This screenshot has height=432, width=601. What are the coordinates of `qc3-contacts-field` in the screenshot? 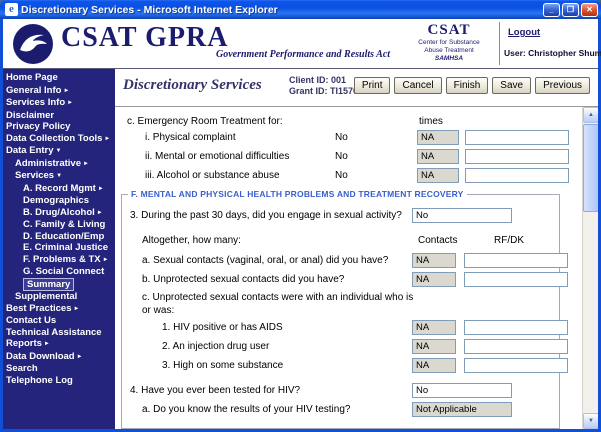 It's located at (434, 365).